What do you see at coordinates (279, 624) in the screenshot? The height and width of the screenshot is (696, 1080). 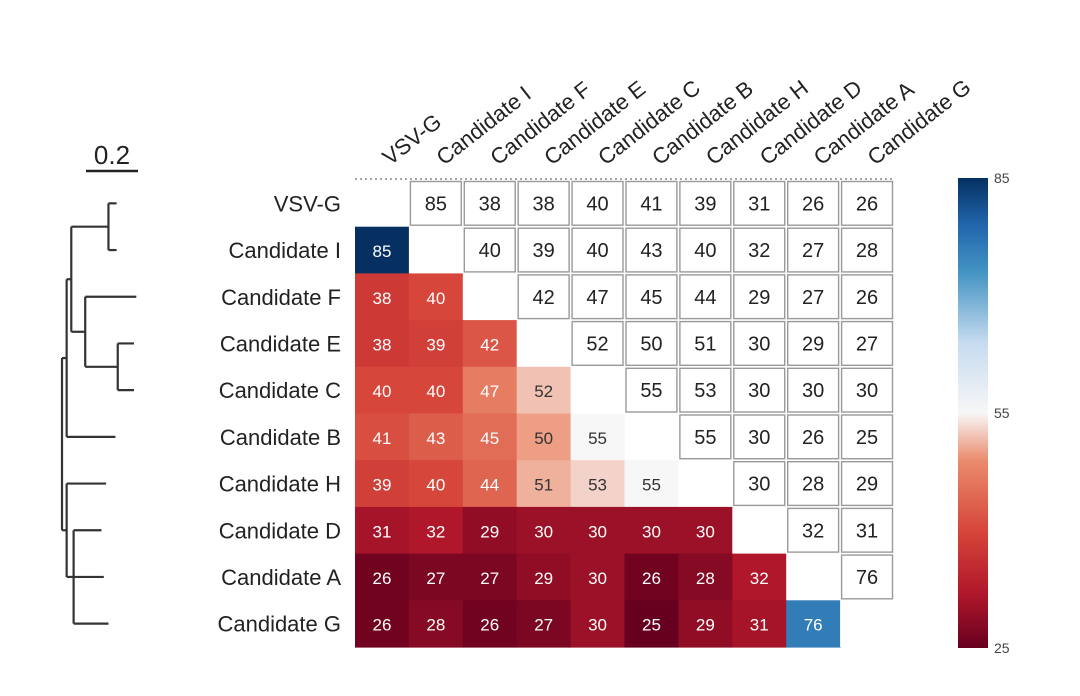 I see `row-label: Candidate G` at bounding box center [279, 624].